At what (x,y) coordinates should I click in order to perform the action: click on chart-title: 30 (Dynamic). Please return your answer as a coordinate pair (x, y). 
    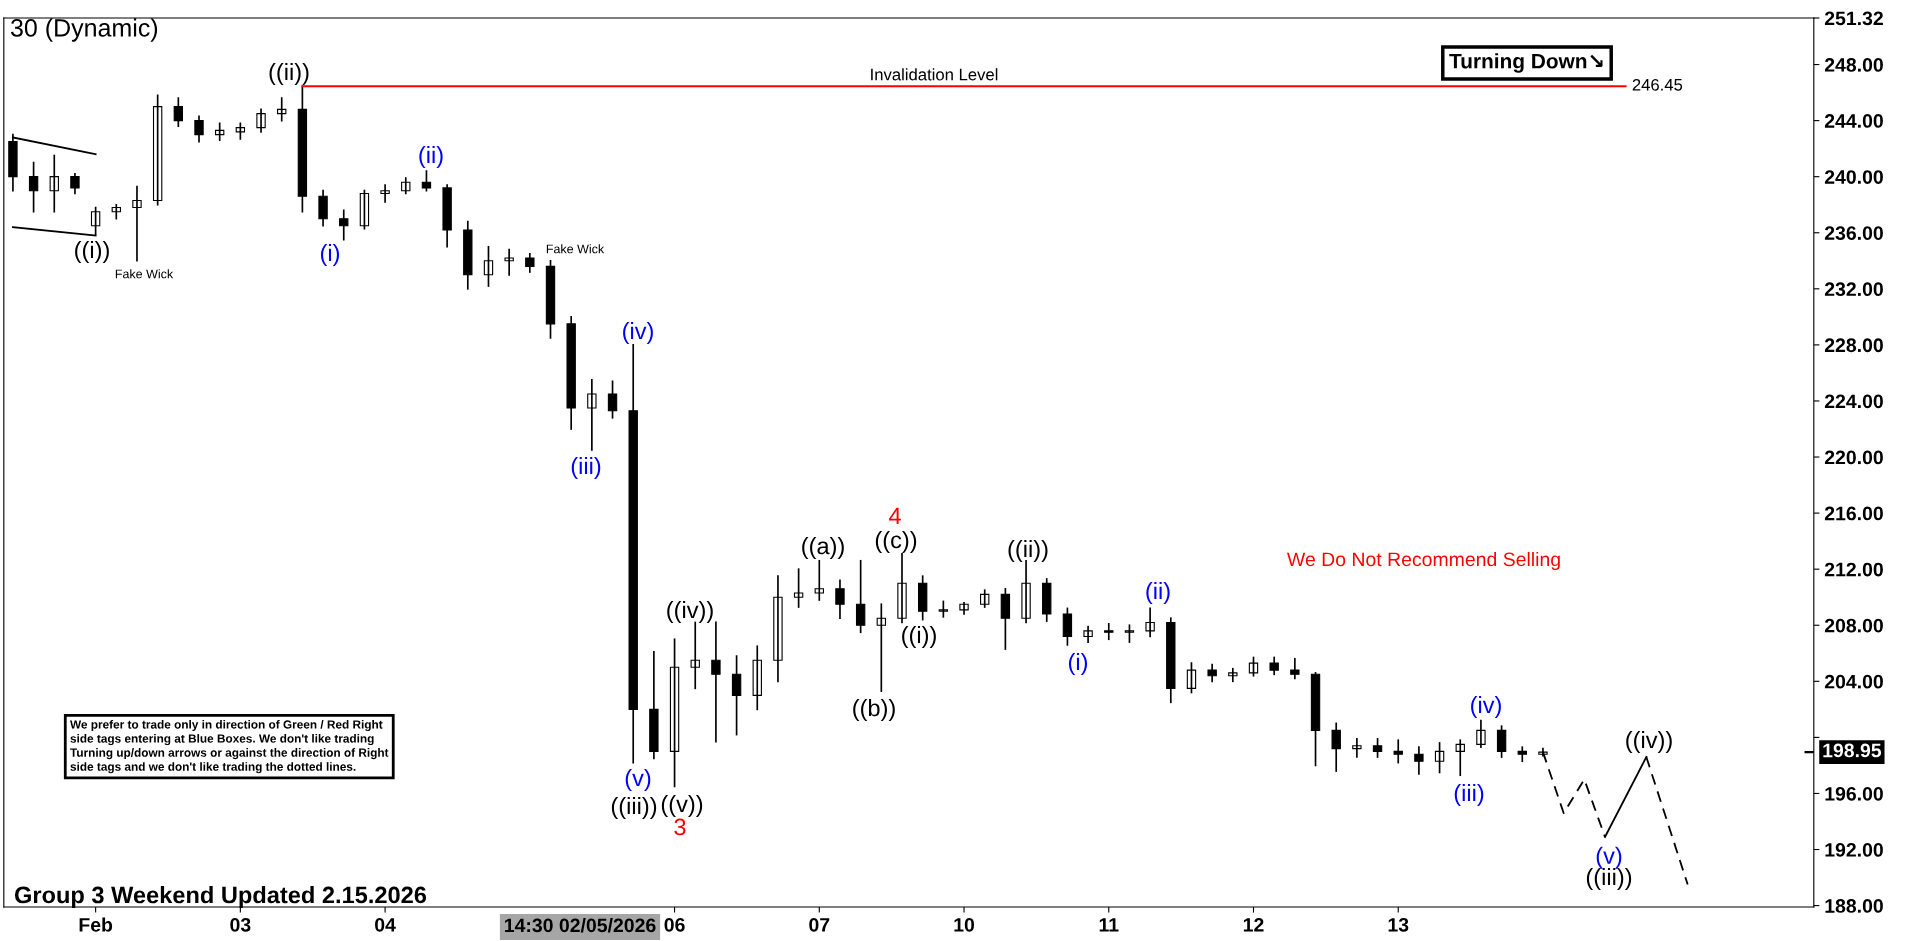
    Looking at the image, I should click on (84, 30).